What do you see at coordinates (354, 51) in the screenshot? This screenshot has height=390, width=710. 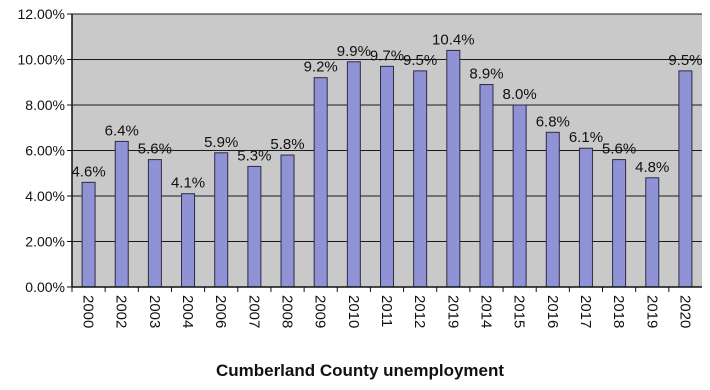 I see `data-label: 9.9%` at bounding box center [354, 51].